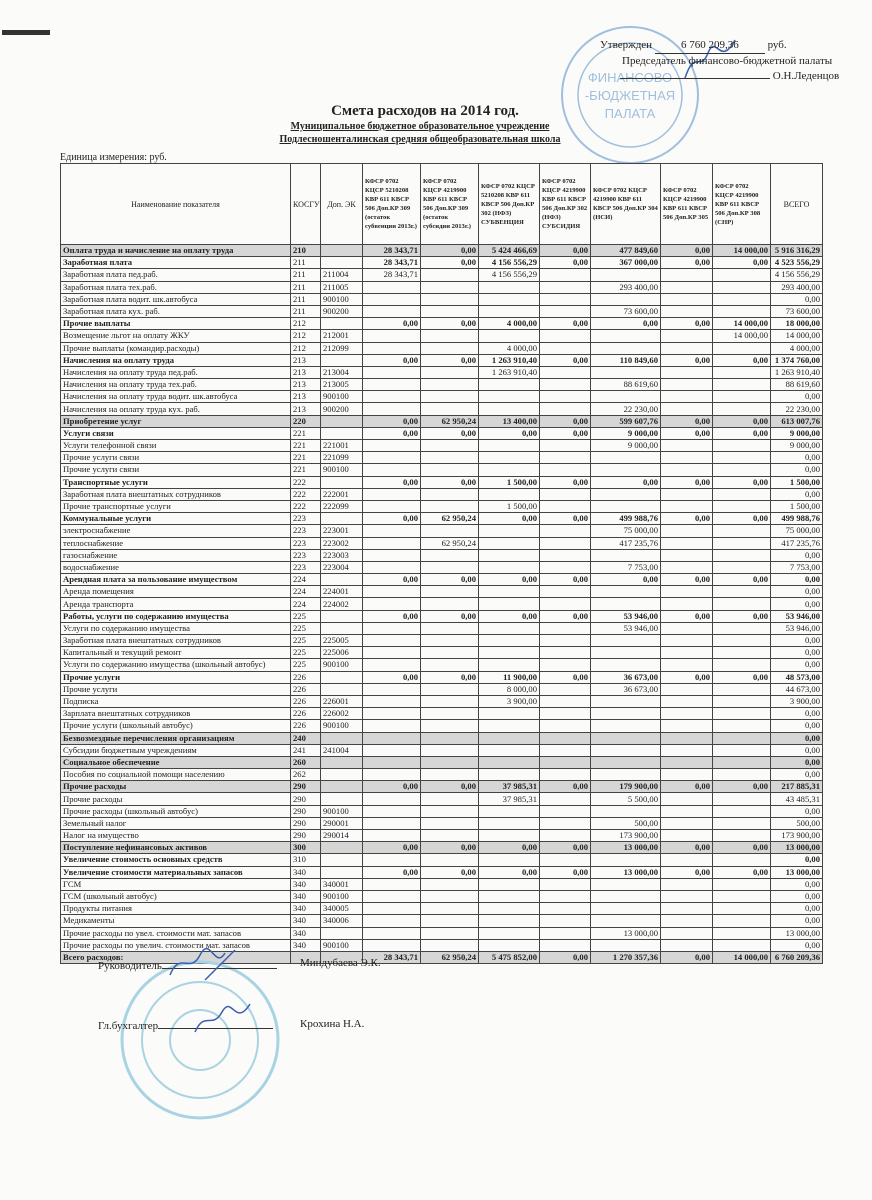  What do you see at coordinates (305, 616) in the screenshot?
I see `kosgu-cell: 225` at bounding box center [305, 616].